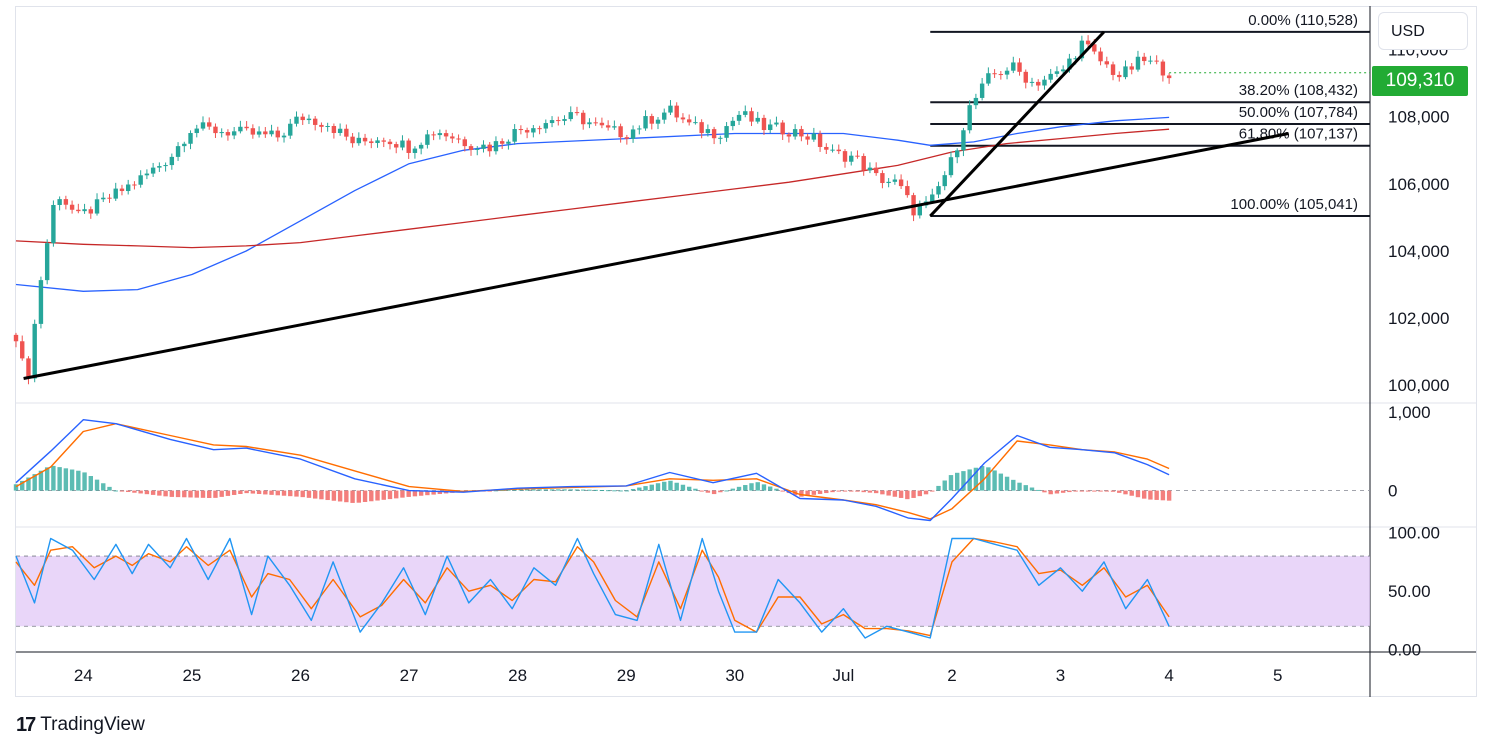 The width and height of the screenshot is (1491, 751). Describe the element at coordinates (1423, 31) in the screenshot. I see `currency-selector: USD` at that location.